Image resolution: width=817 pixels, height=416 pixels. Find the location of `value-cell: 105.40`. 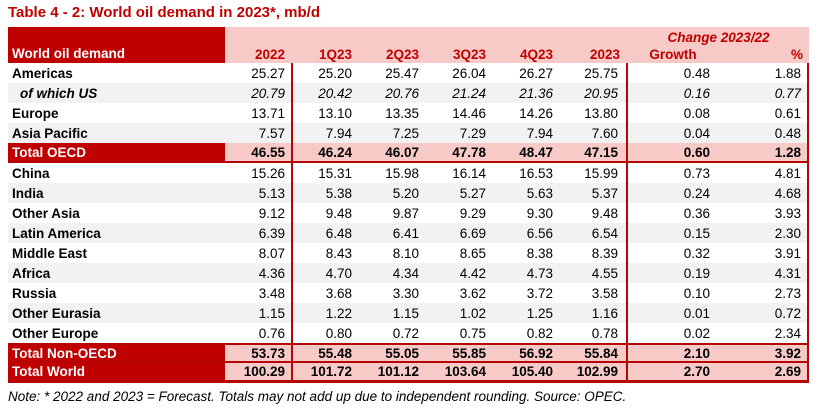

value-cell: 105.40 is located at coordinates (532, 371).